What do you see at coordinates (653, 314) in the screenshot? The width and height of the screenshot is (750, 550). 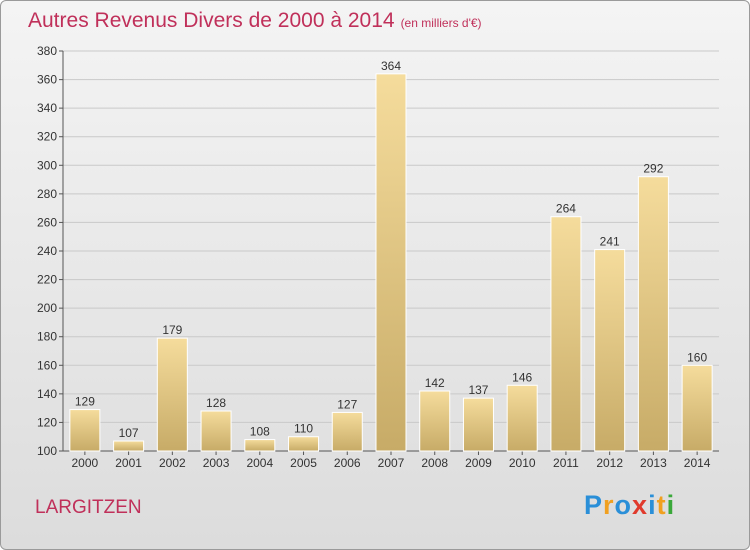 I see `bar-2013` at bounding box center [653, 314].